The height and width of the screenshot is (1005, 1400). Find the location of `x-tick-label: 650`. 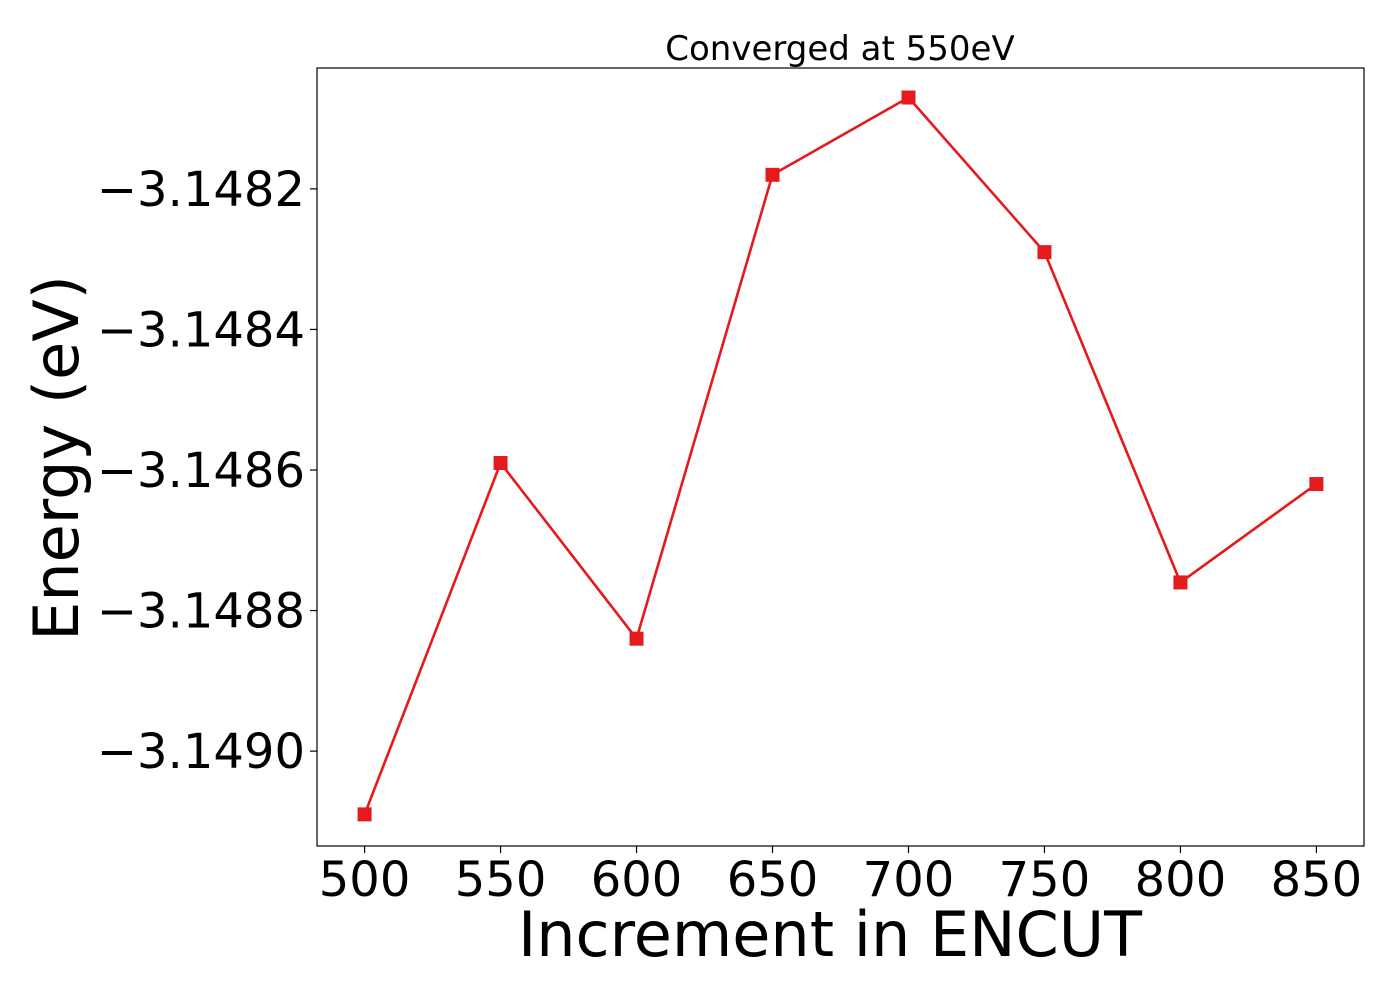

x-tick-label: 650 is located at coordinates (773, 880).